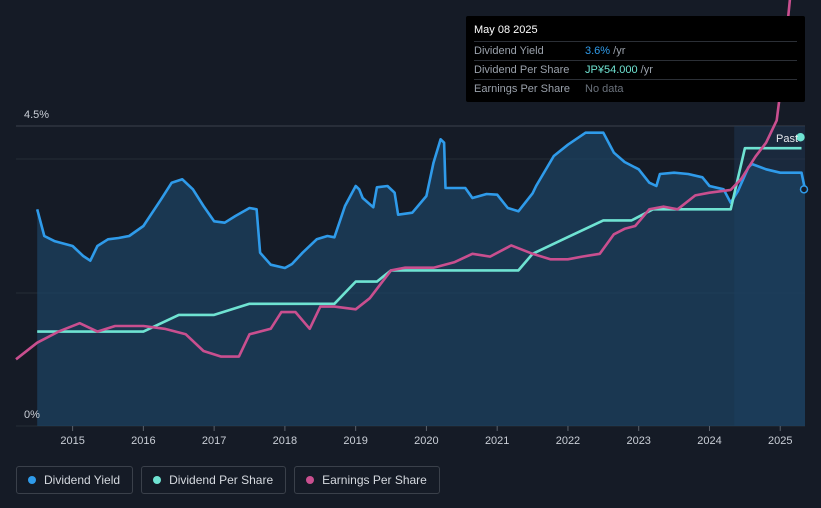 The image size is (821, 508). I want to click on x-tick-label: 2023, so click(638, 441).